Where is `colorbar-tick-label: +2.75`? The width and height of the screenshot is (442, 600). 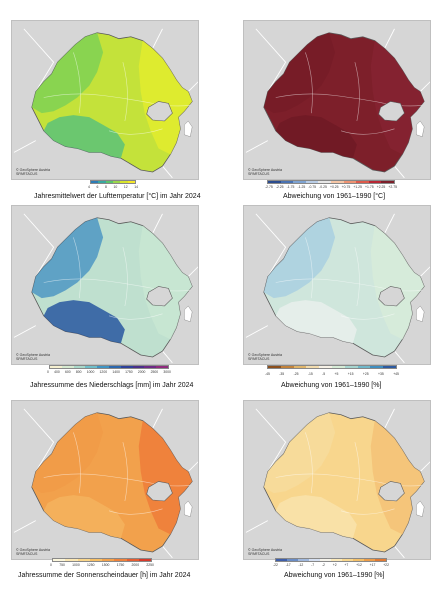 colorbar-tick-label: +2.75 is located at coordinates (392, 187).